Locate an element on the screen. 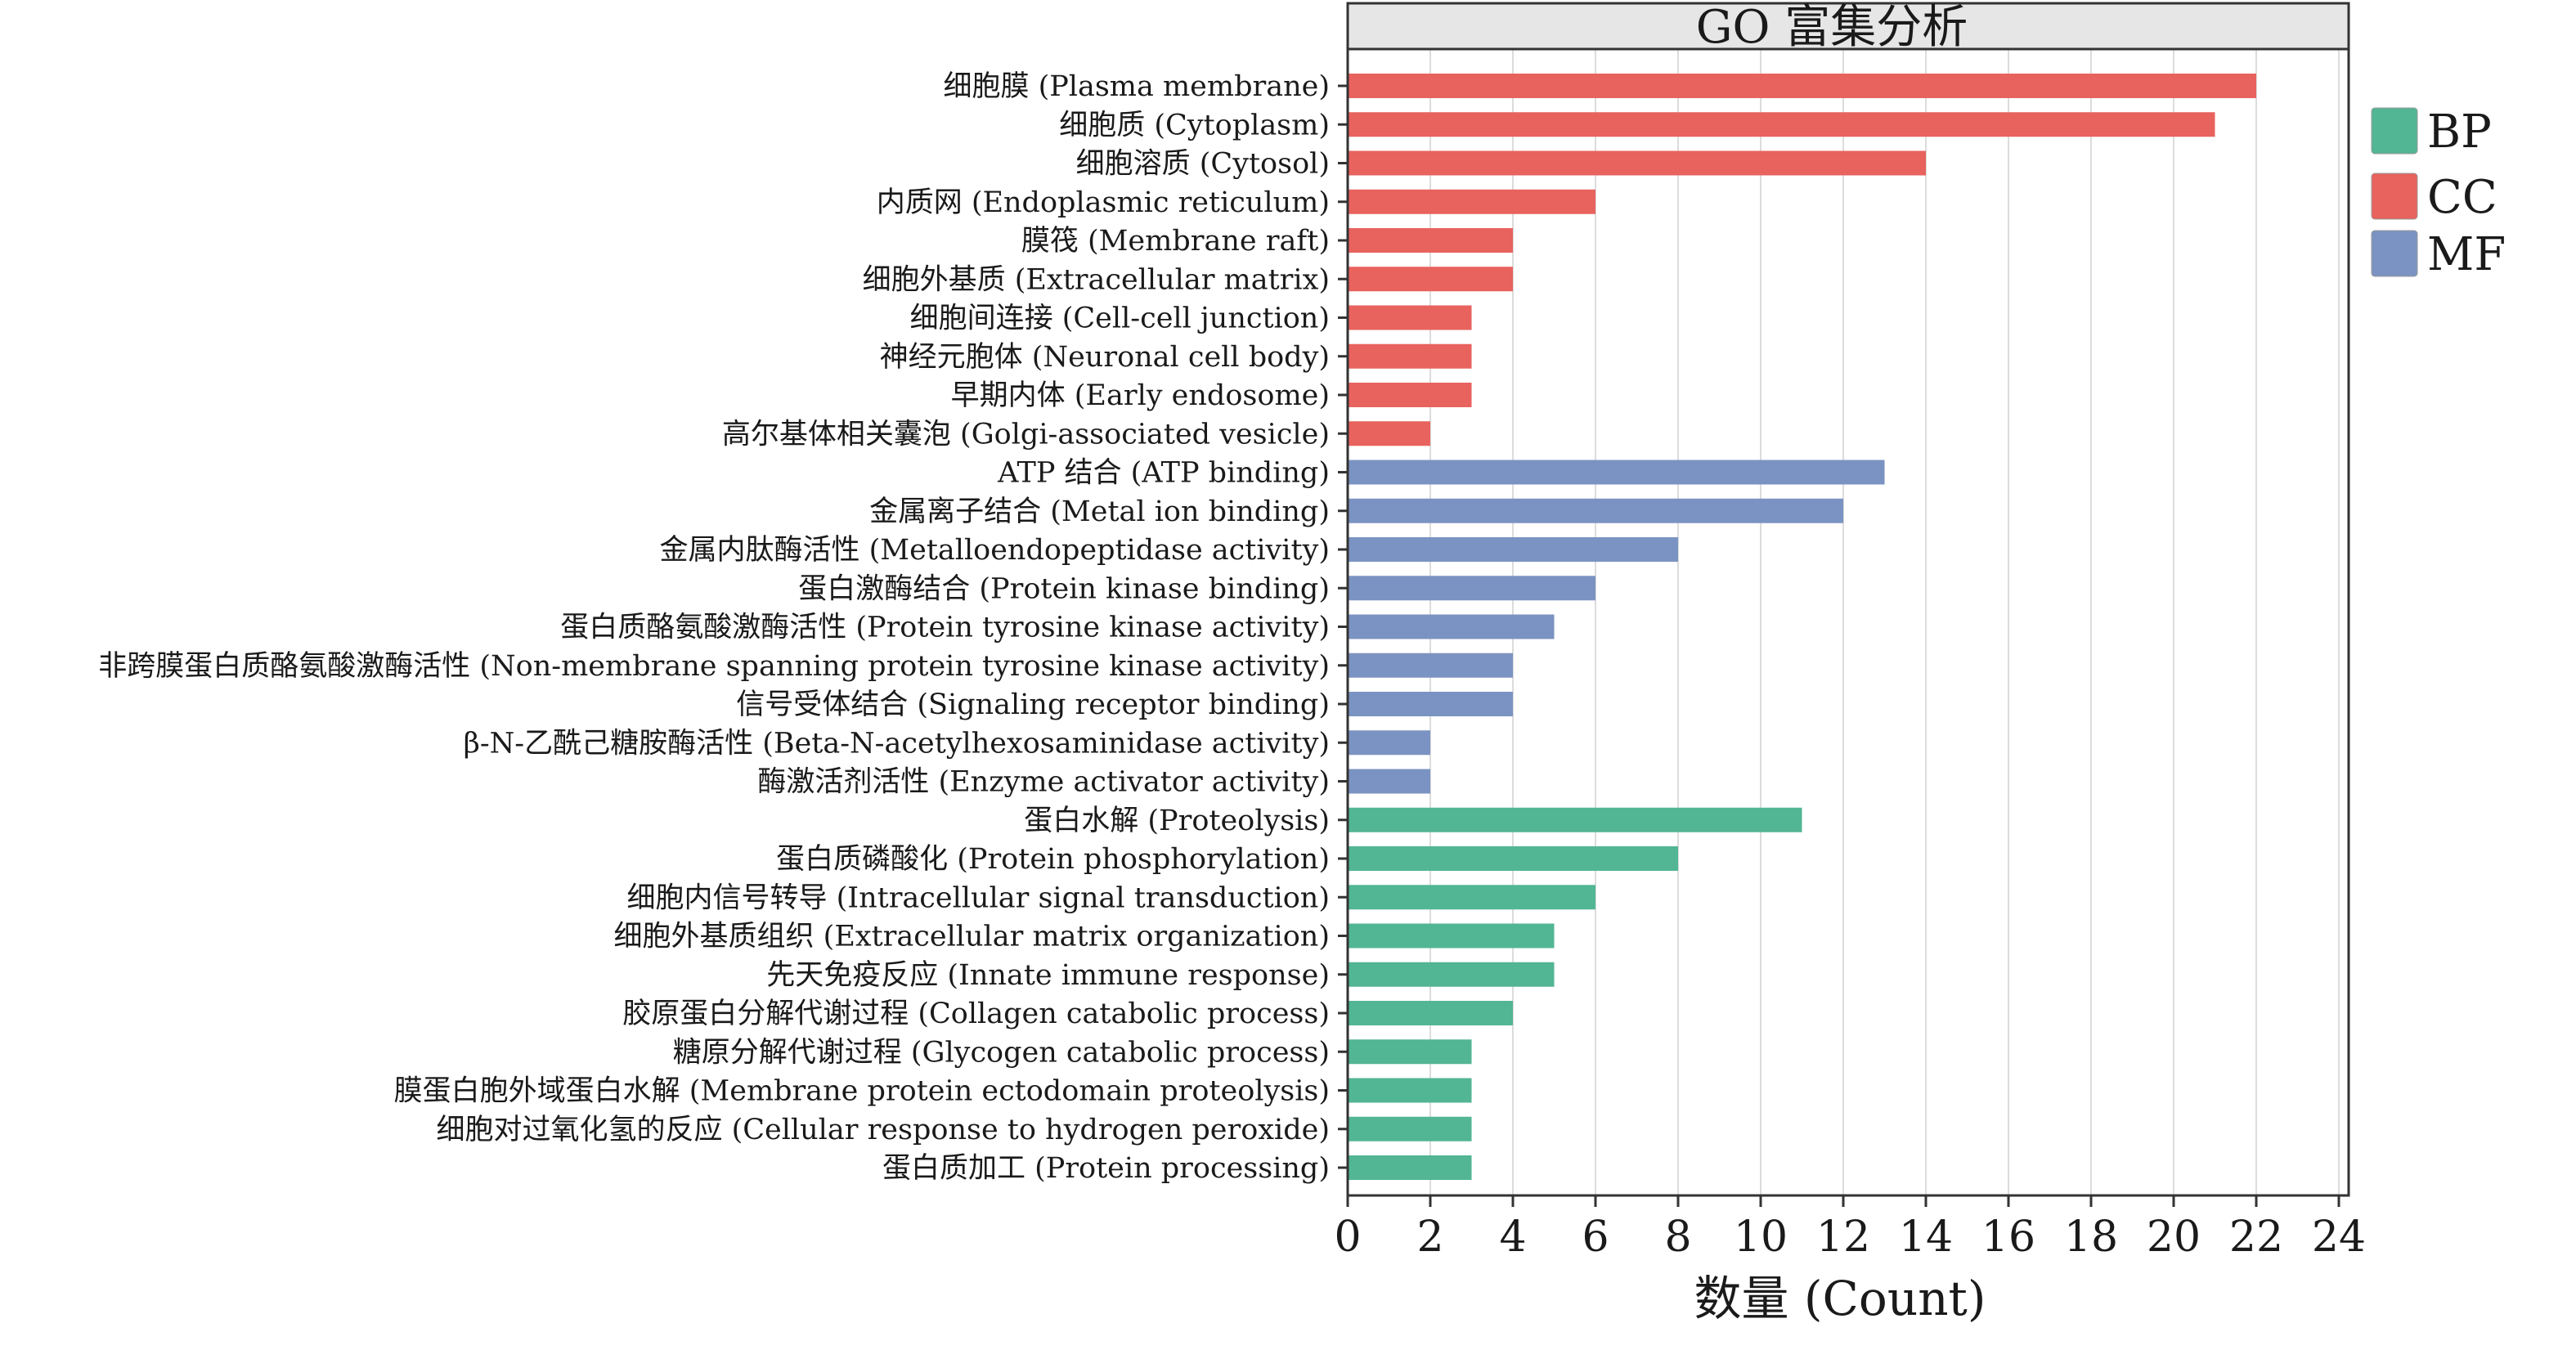  legend-swatch-cc is located at coordinates (2395, 196).